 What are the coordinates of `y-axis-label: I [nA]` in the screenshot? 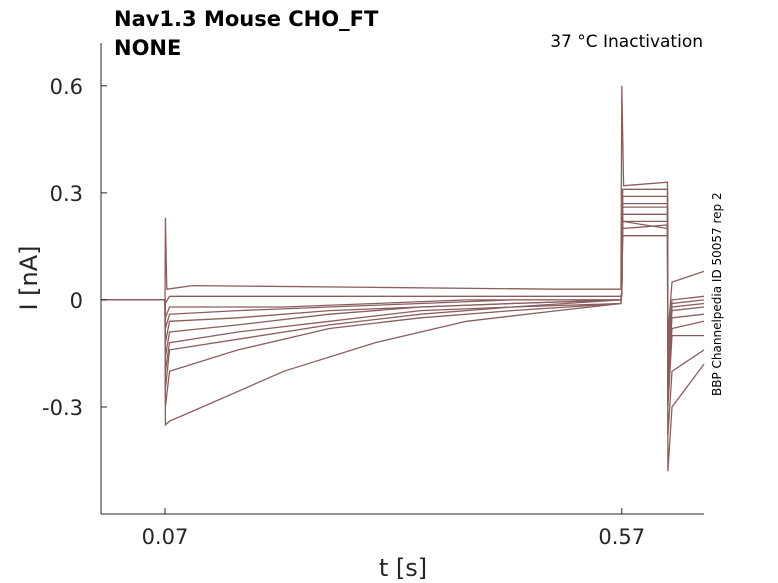 It's located at (29, 277).